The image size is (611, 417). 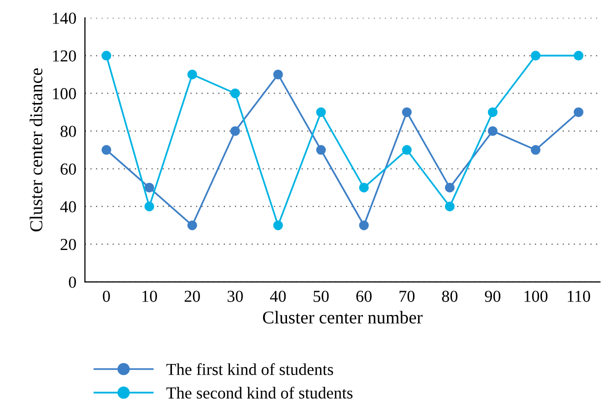 What do you see at coordinates (450, 296) in the screenshot?
I see `x-tick-label: 80` at bounding box center [450, 296].